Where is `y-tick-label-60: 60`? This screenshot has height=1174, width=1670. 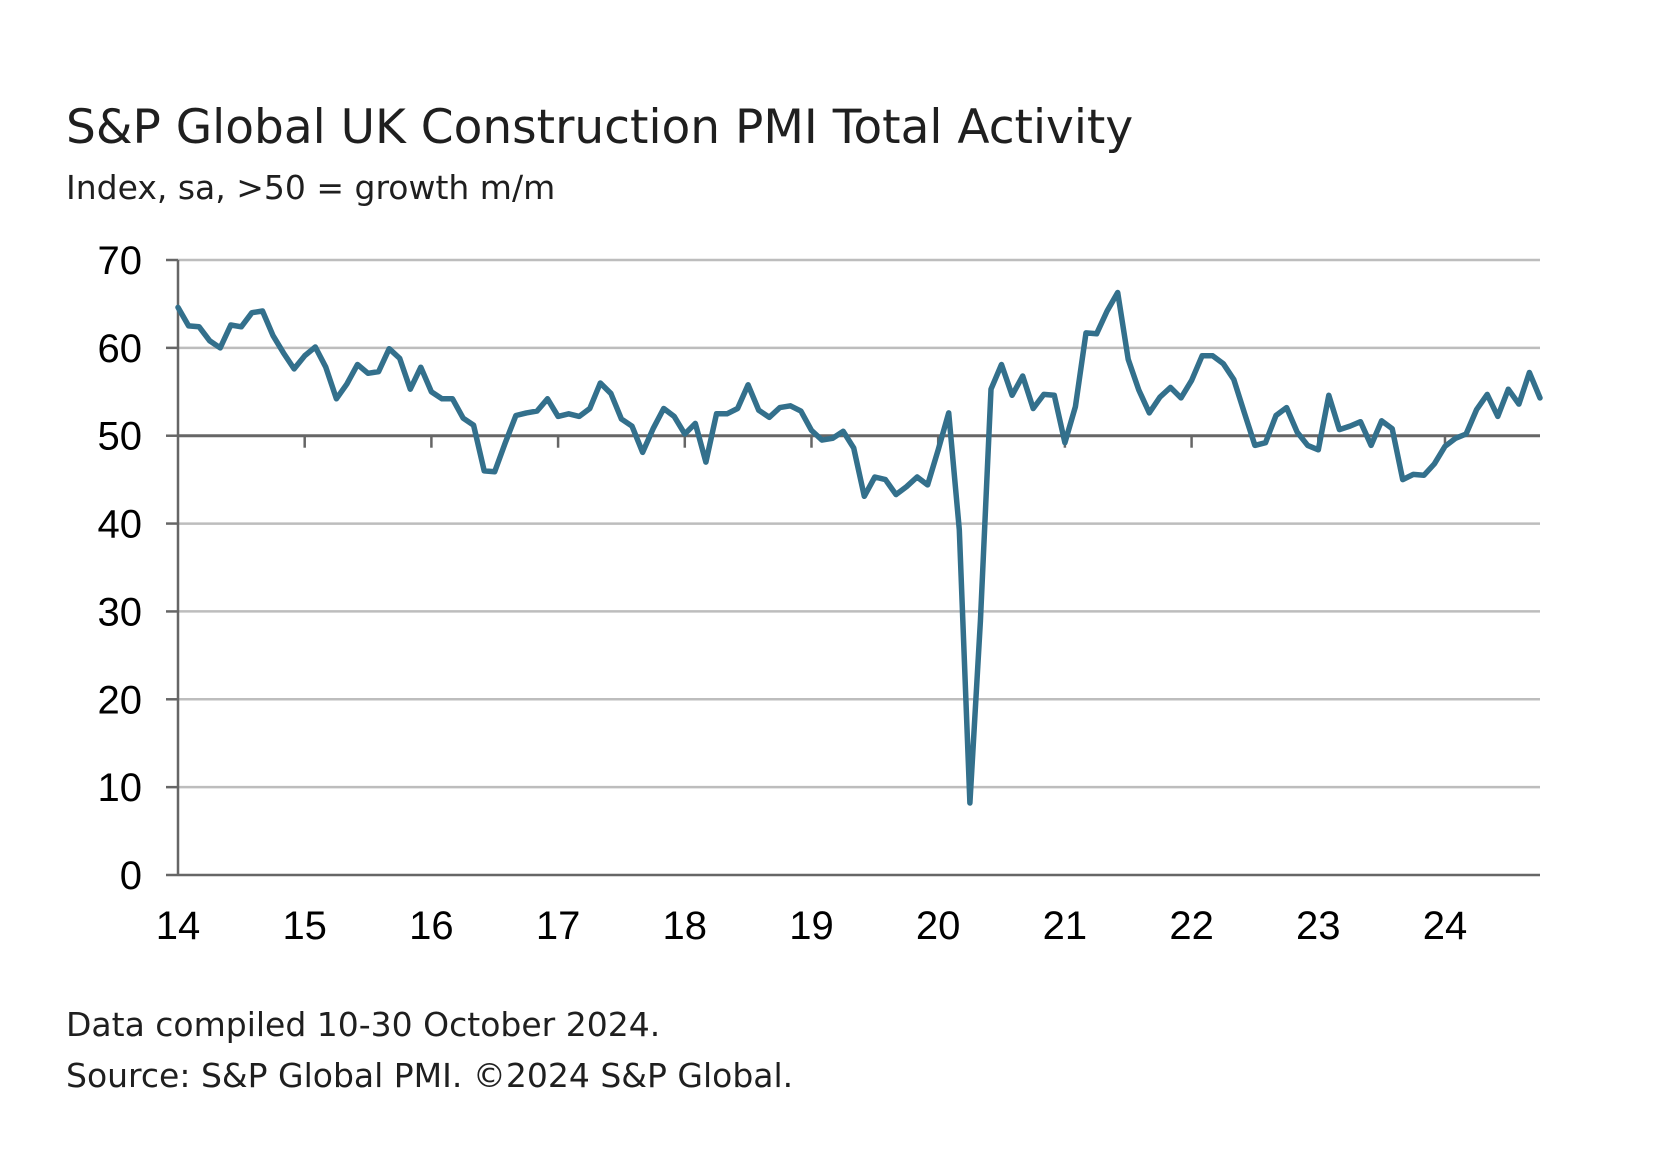
y-tick-label-60: 60 is located at coordinates (120, 349).